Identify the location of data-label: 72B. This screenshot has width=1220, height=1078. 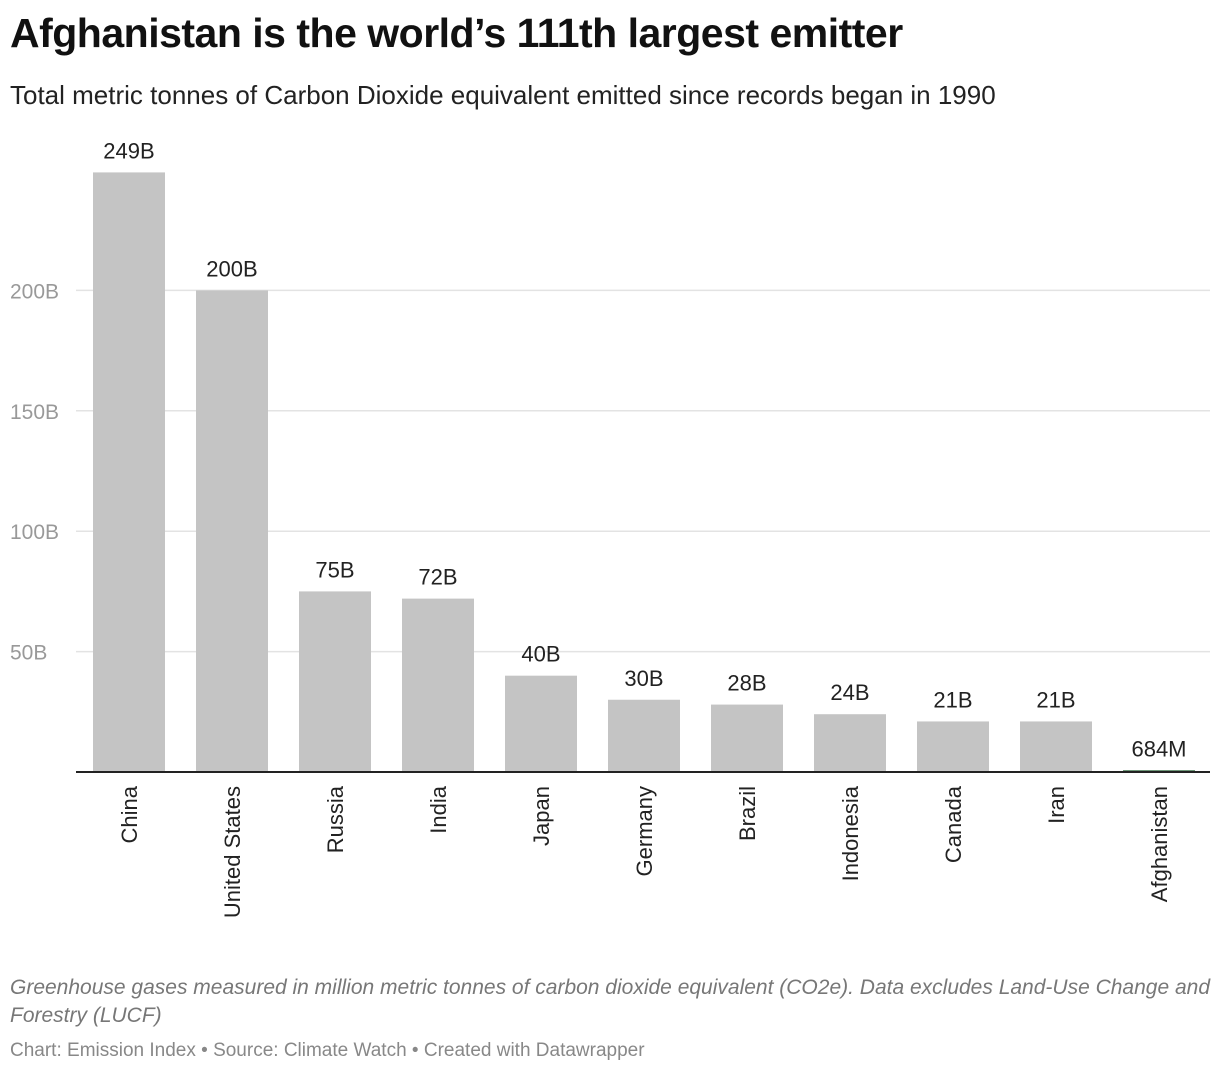
(437, 577).